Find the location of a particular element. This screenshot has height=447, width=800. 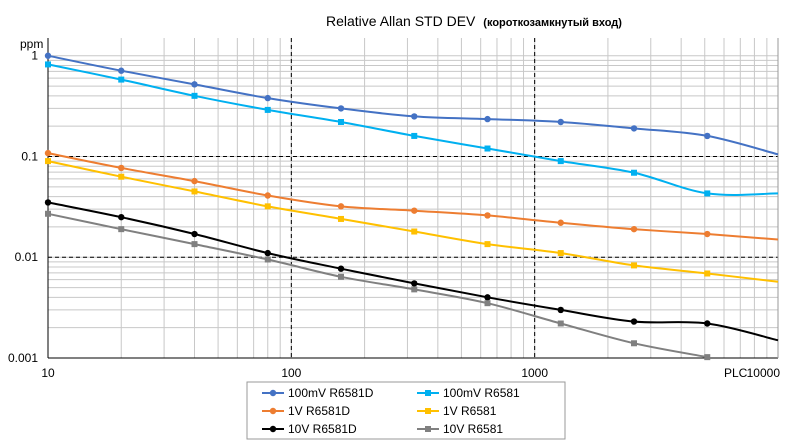

chart-title-main: Relative Allan STD DEV is located at coordinates (401, 21).